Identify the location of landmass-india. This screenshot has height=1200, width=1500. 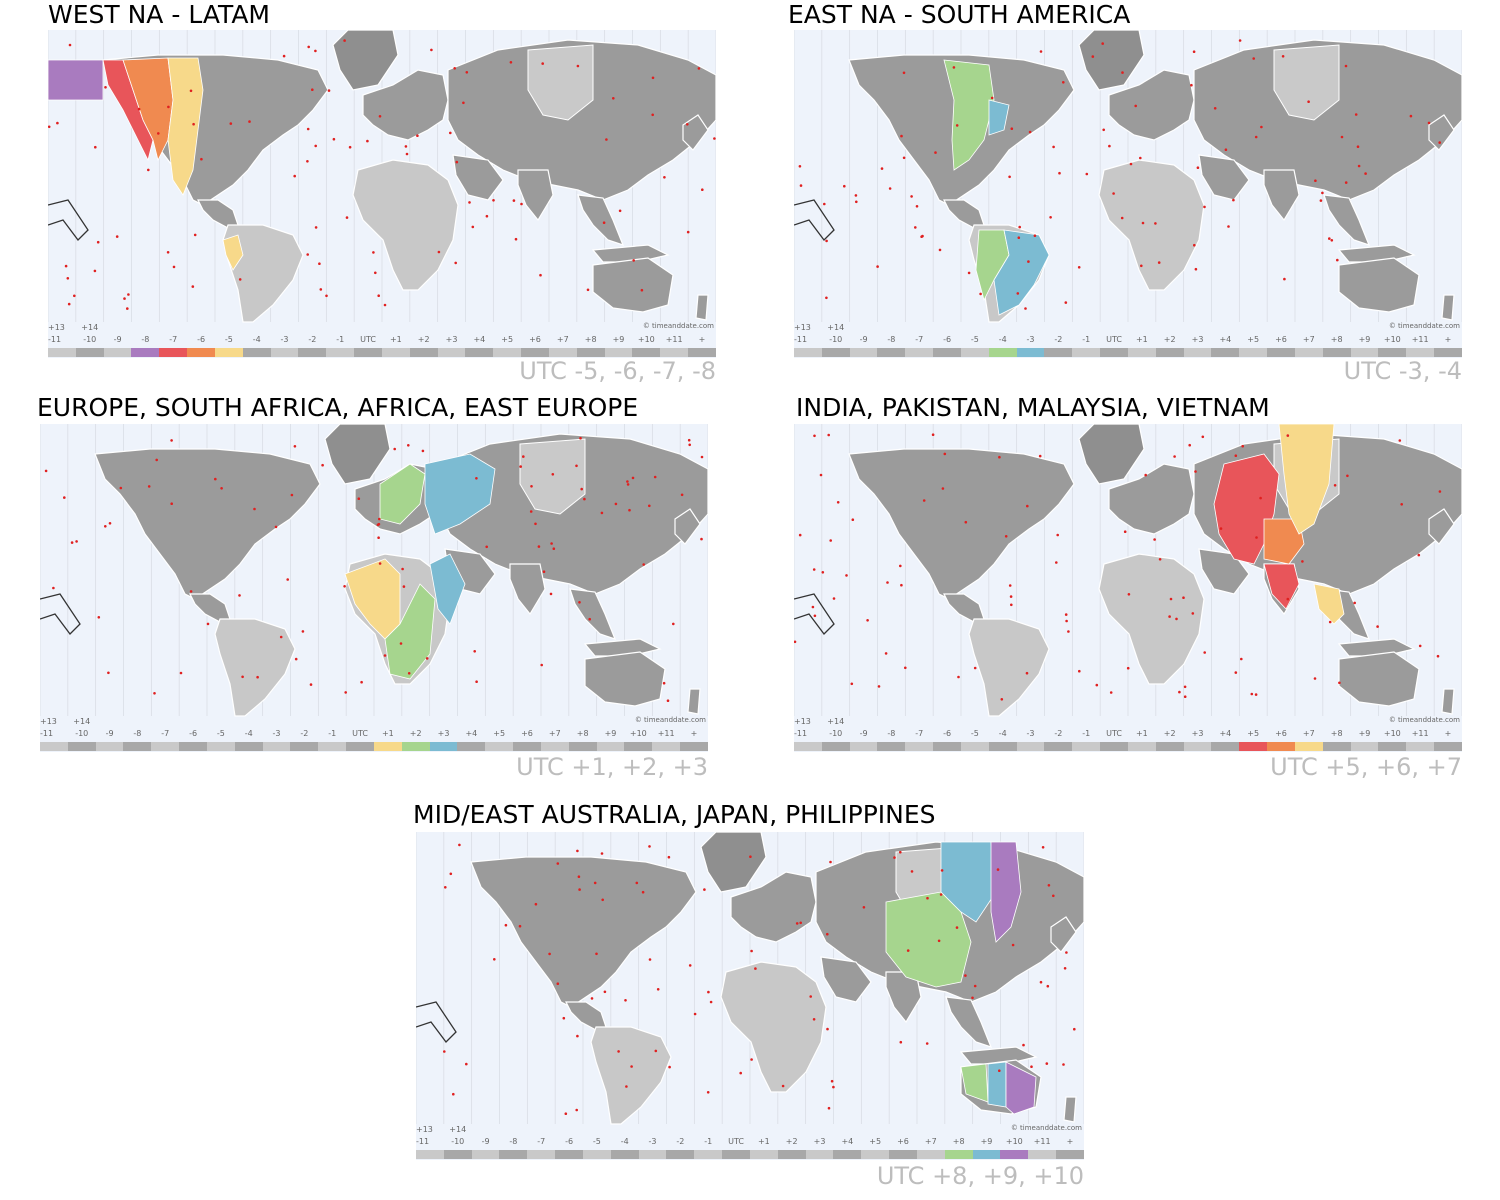
(527, 589).